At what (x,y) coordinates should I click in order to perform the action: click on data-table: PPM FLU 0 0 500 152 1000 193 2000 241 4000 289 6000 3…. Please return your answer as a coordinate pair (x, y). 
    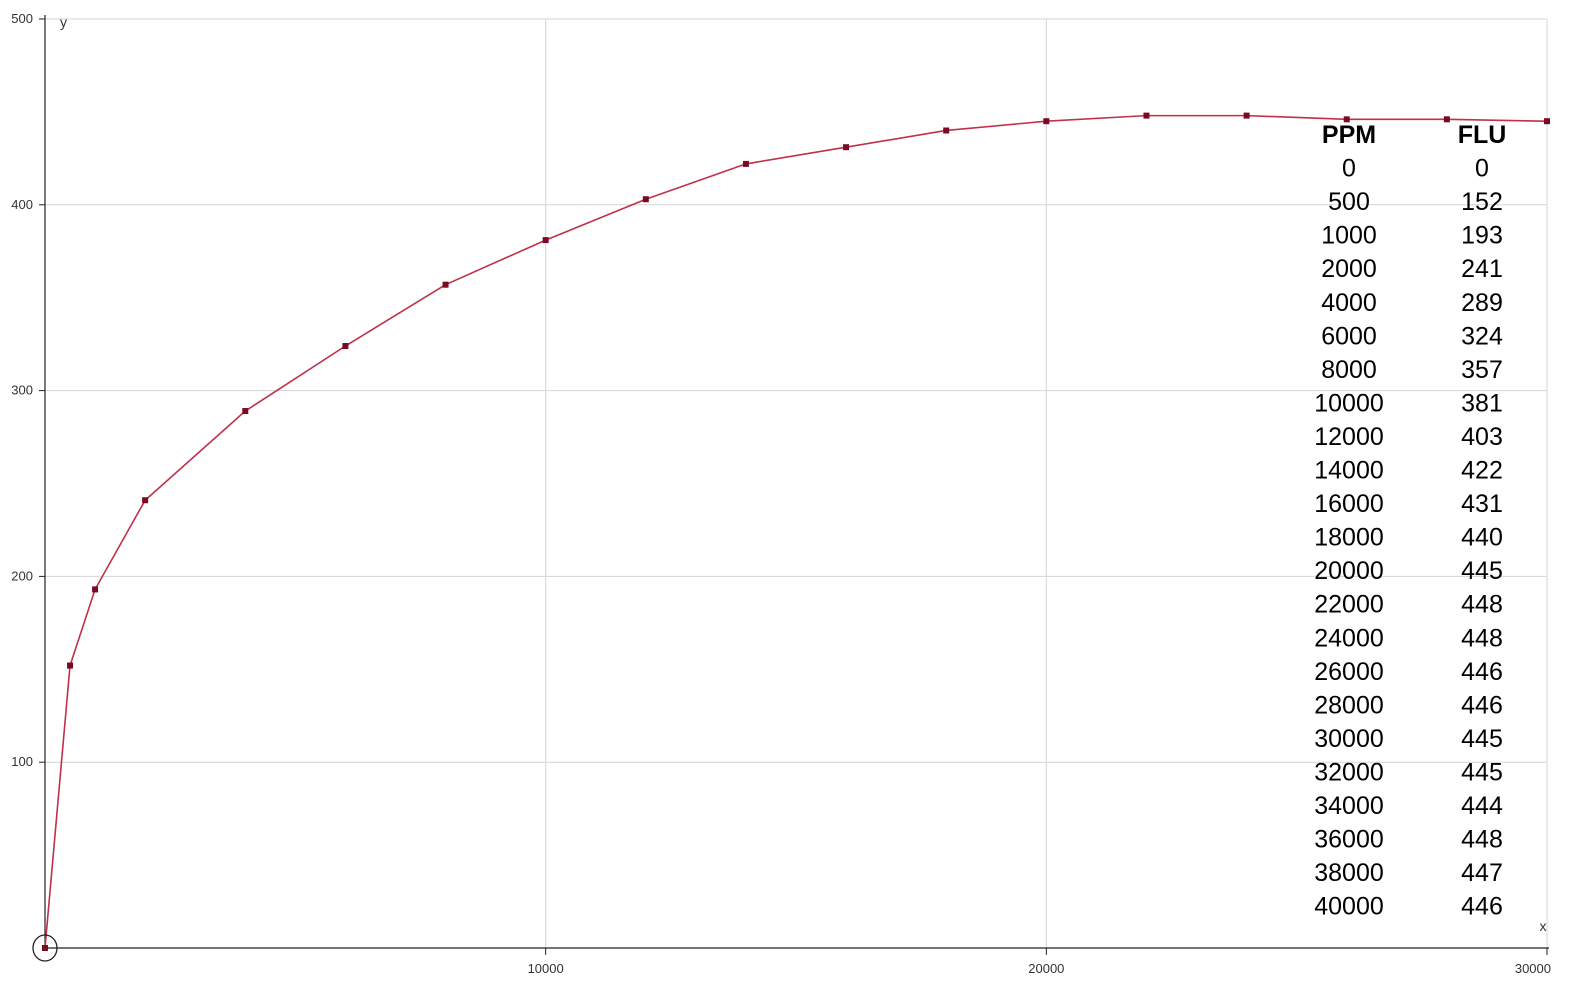
    Looking at the image, I should click on (1410, 521).